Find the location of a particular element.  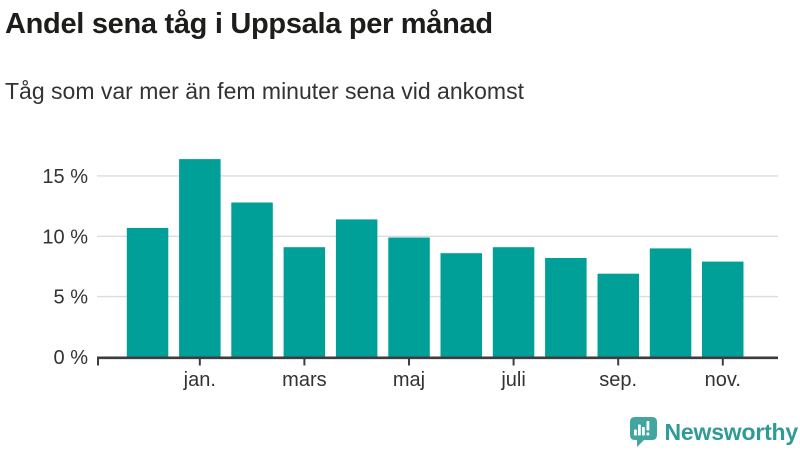

y-tick-label: 15 % is located at coordinates (65, 177).